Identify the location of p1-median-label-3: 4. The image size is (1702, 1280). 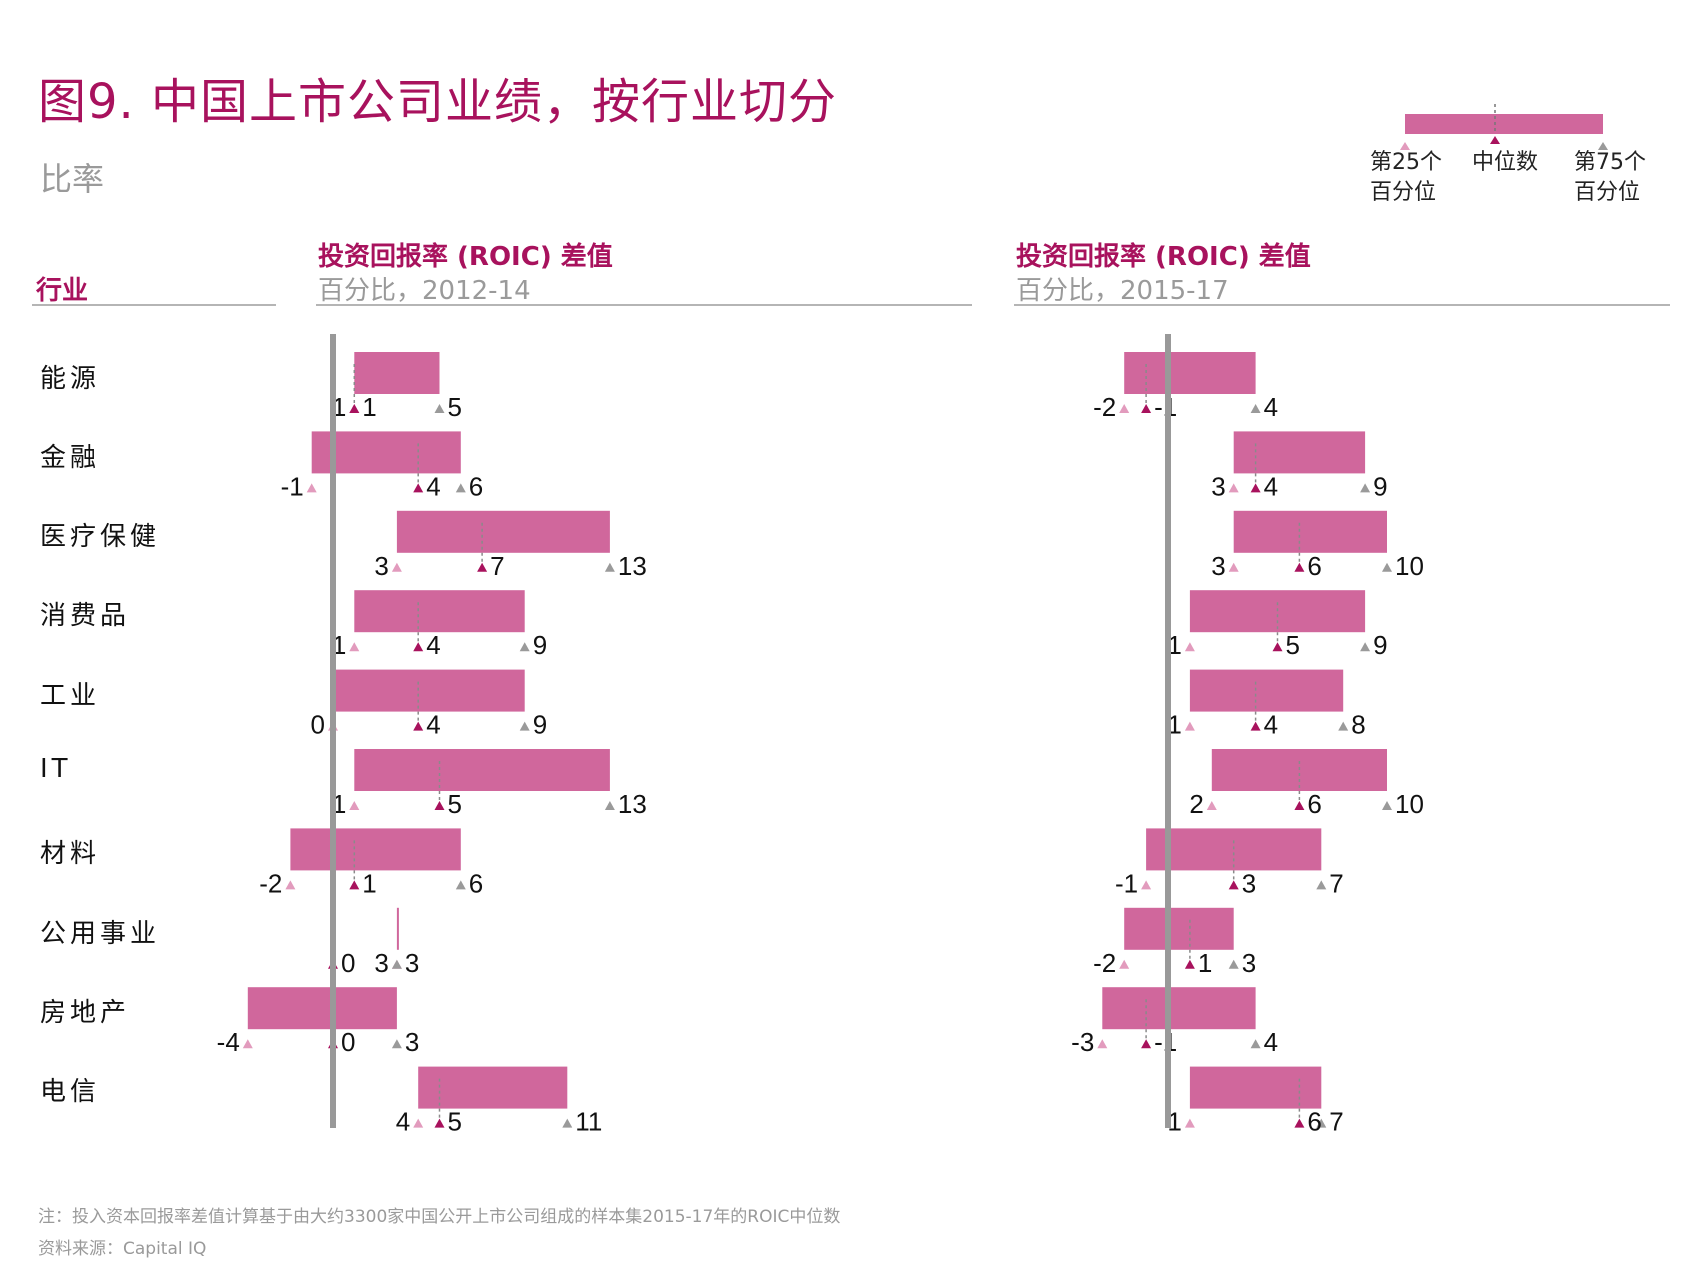
(433, 645).